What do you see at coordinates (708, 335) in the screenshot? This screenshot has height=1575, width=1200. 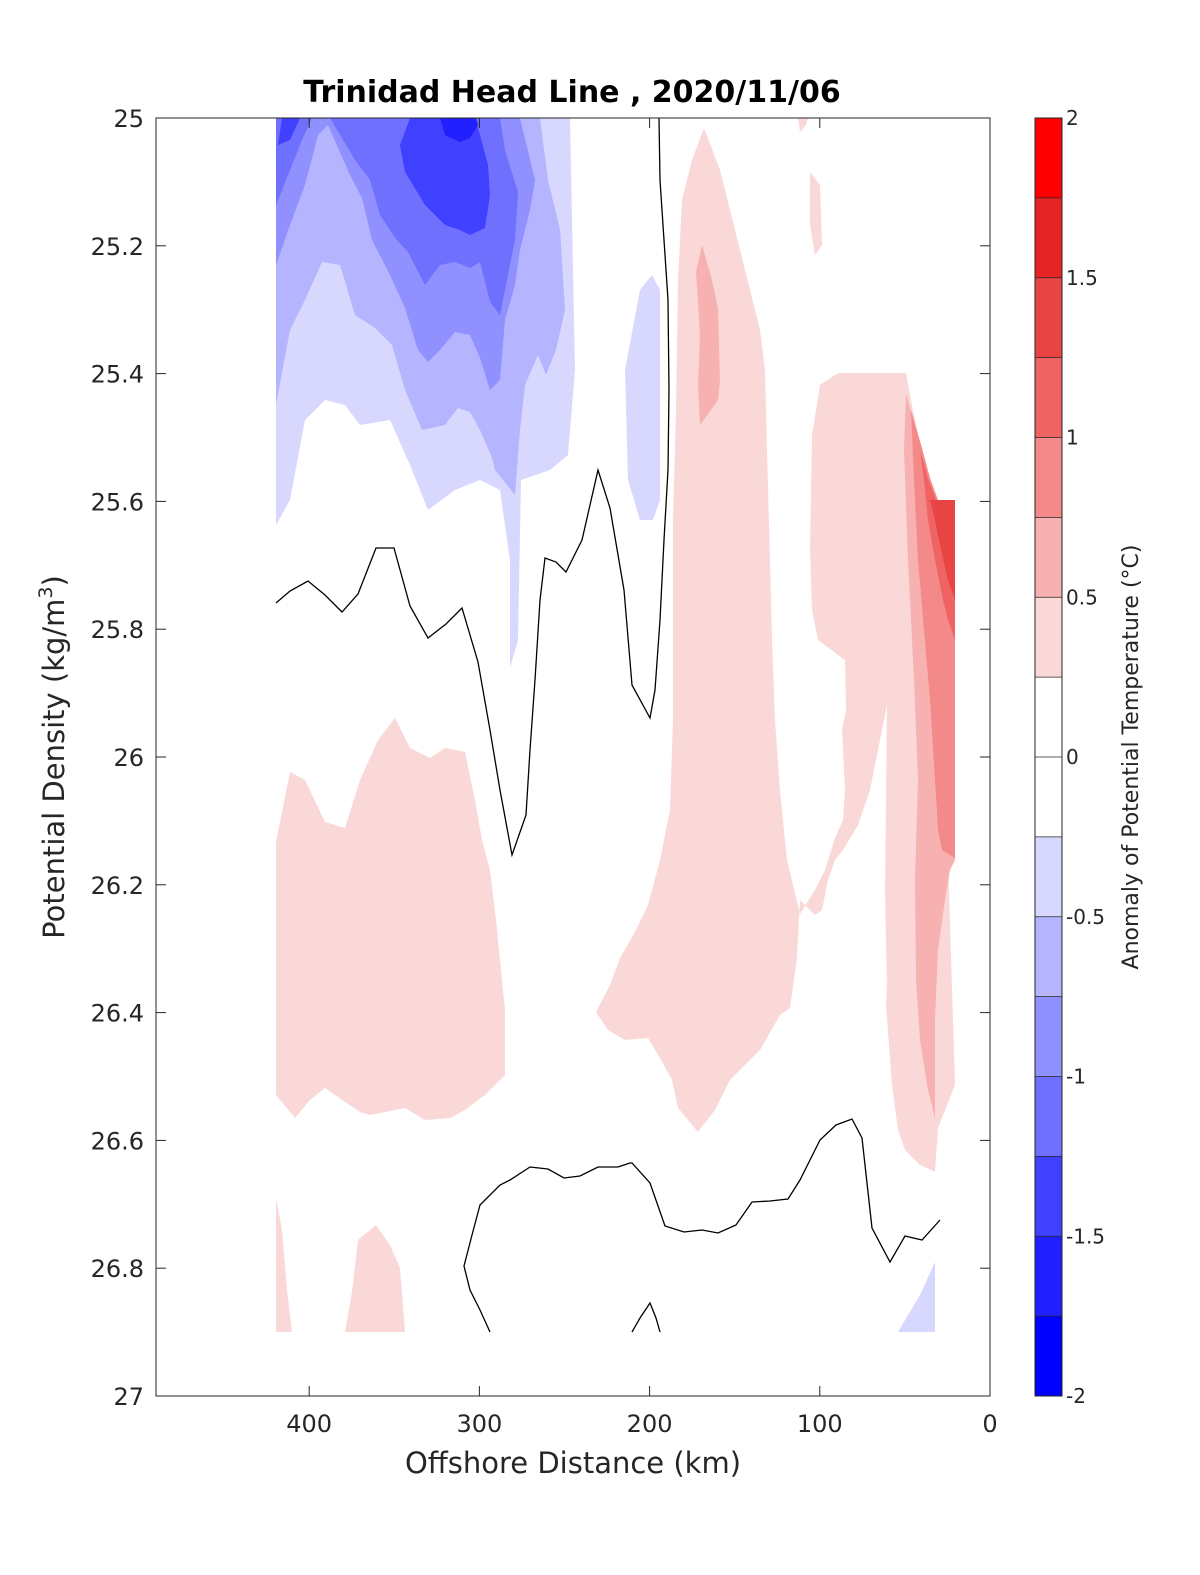 I see `contour-fill-pos-0.5a` at bounding box center [708, 335].